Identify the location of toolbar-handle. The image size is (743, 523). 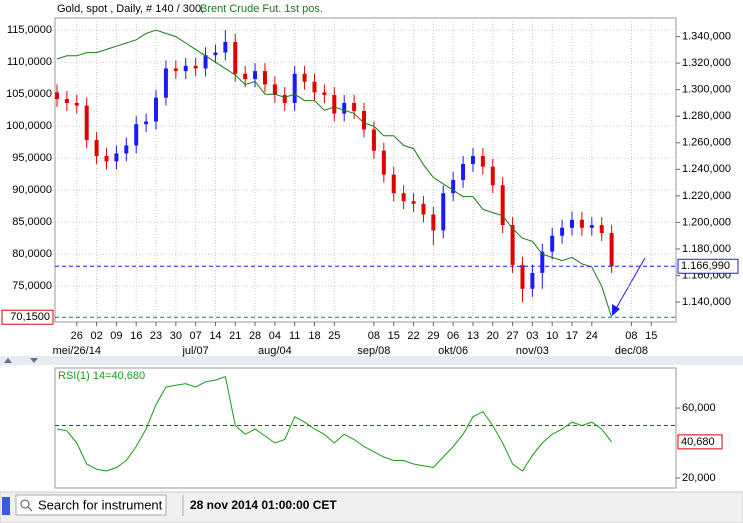
(6, 506).